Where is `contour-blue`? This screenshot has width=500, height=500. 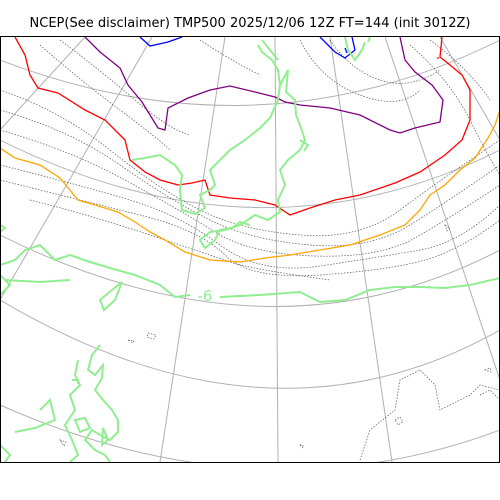
contour-blue is located at coordinates (247, 48).